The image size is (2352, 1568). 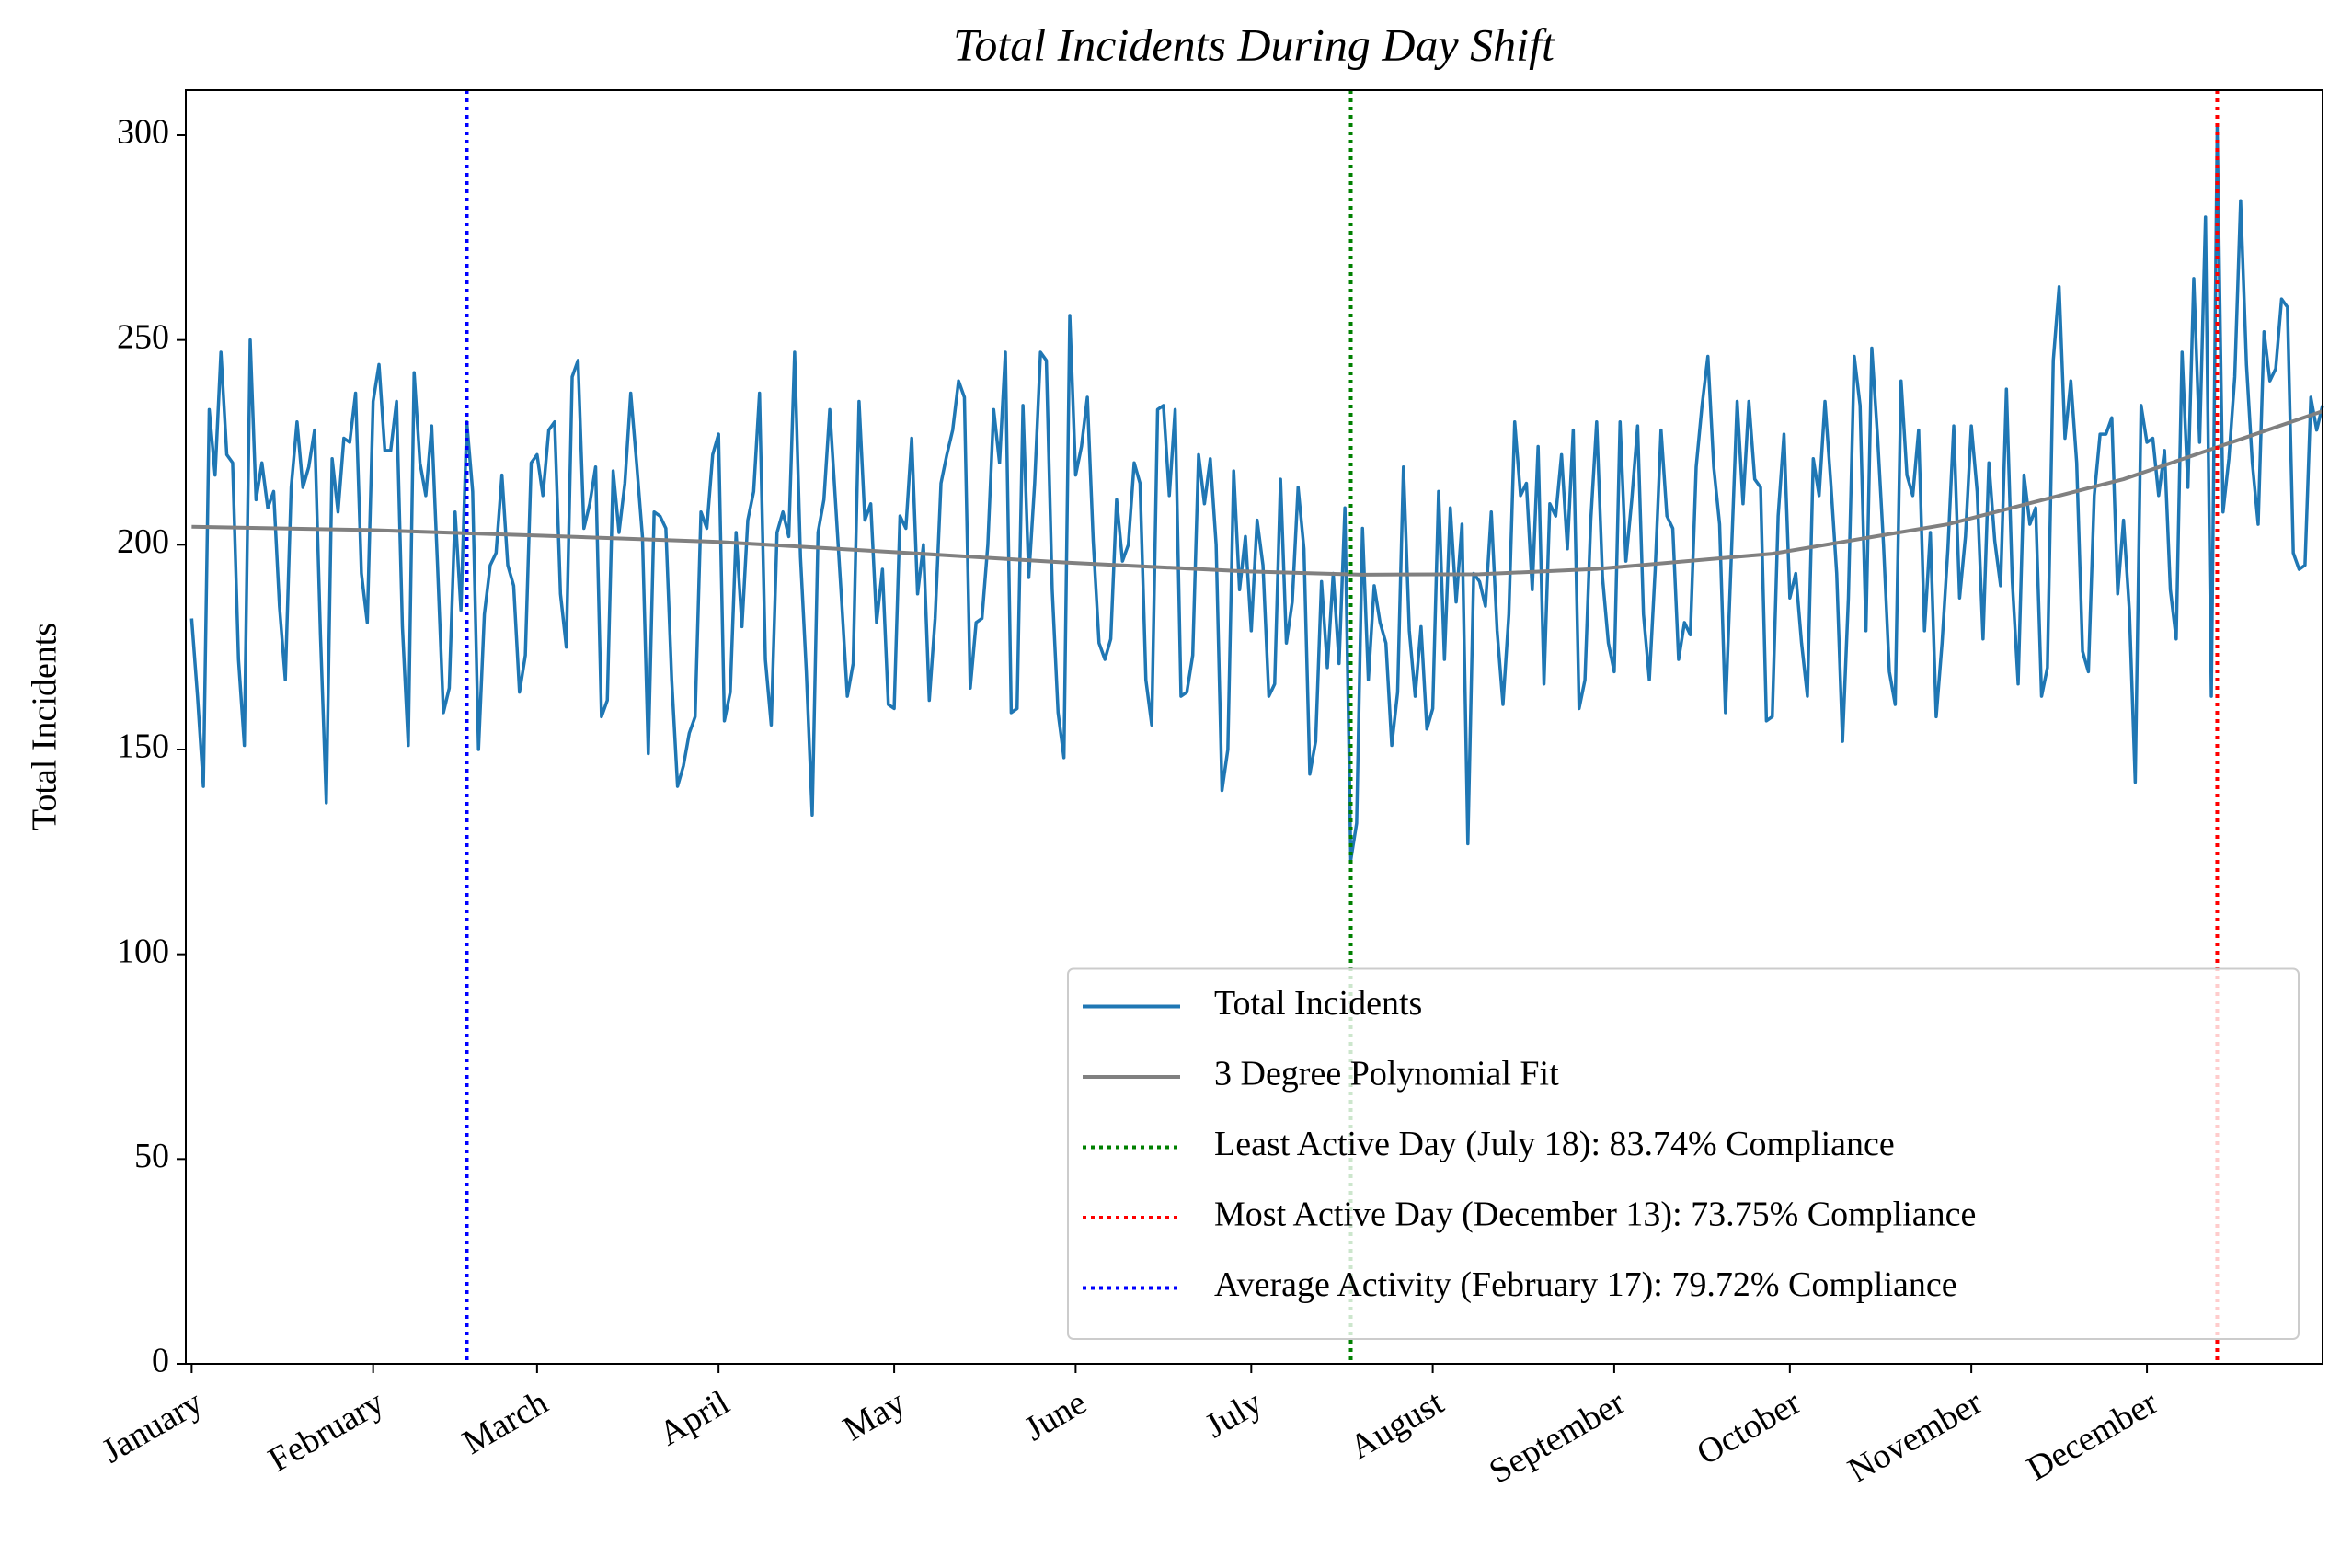 I want to click on y-tick-label: 0, so click(x=160, y=1361).